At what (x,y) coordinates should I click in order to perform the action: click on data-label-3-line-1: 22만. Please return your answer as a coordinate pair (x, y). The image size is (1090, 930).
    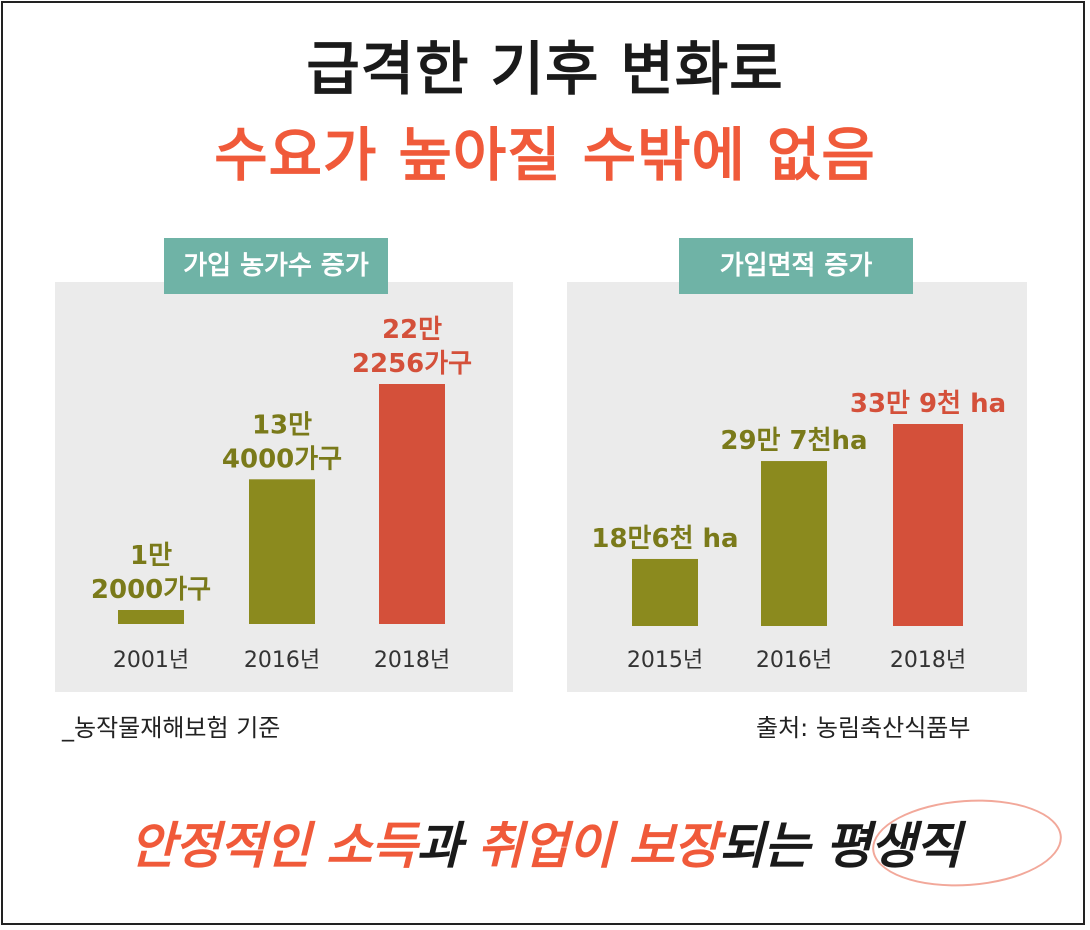
    Looking at the image, I should click on (412, 330).